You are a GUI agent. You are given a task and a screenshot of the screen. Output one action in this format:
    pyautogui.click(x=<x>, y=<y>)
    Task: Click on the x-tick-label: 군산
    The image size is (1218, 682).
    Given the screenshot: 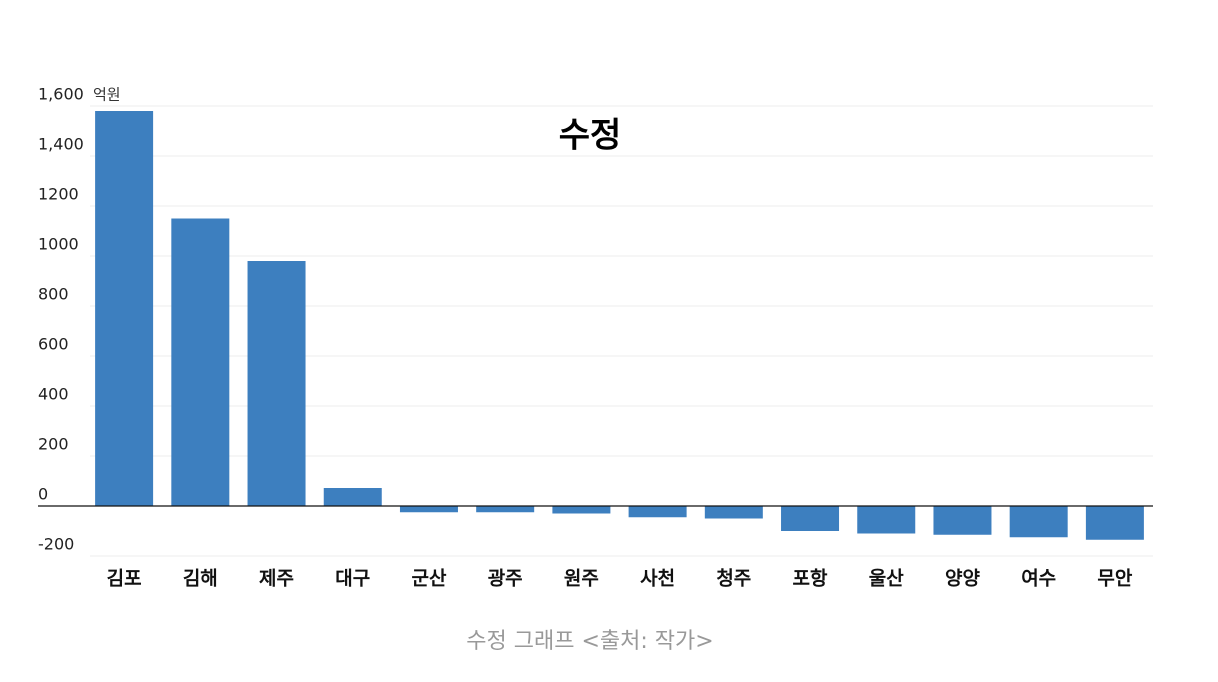 What is the action you would take?
    pyautogui.click(x=428, y=579)
    